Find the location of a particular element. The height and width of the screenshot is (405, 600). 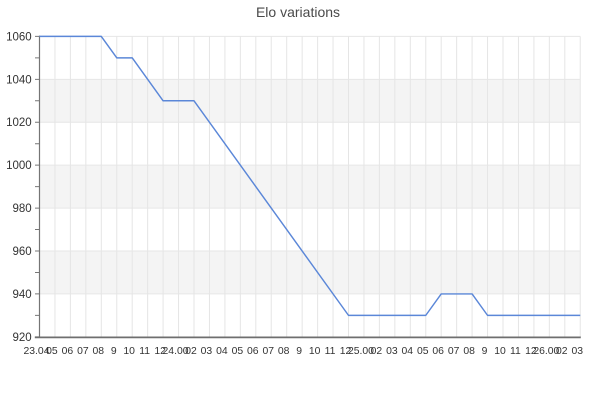

svg-text: 26.00 is located at coordinates (546, 351).